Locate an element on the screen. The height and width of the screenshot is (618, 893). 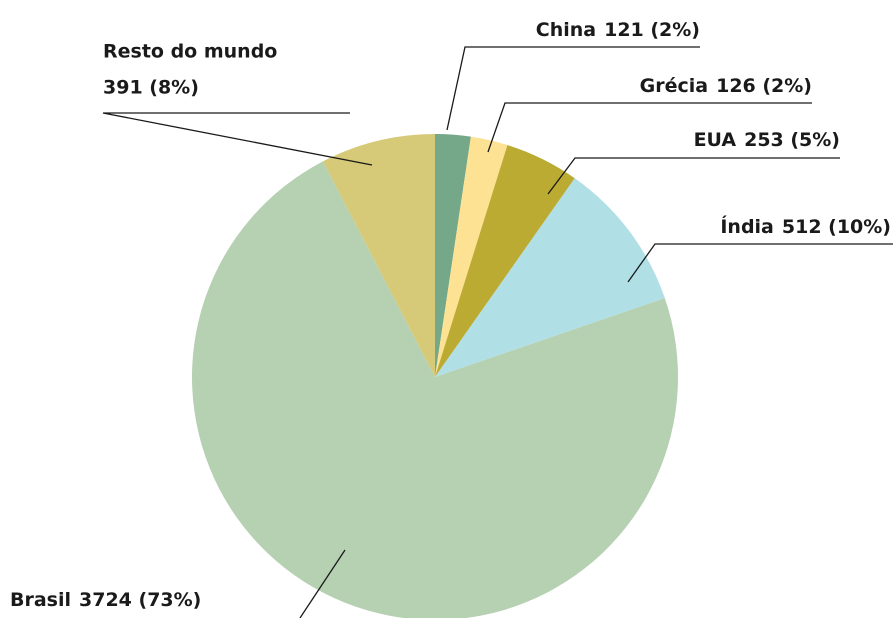
value-label: 3724 (73%) is located at coordinates (140, 600).